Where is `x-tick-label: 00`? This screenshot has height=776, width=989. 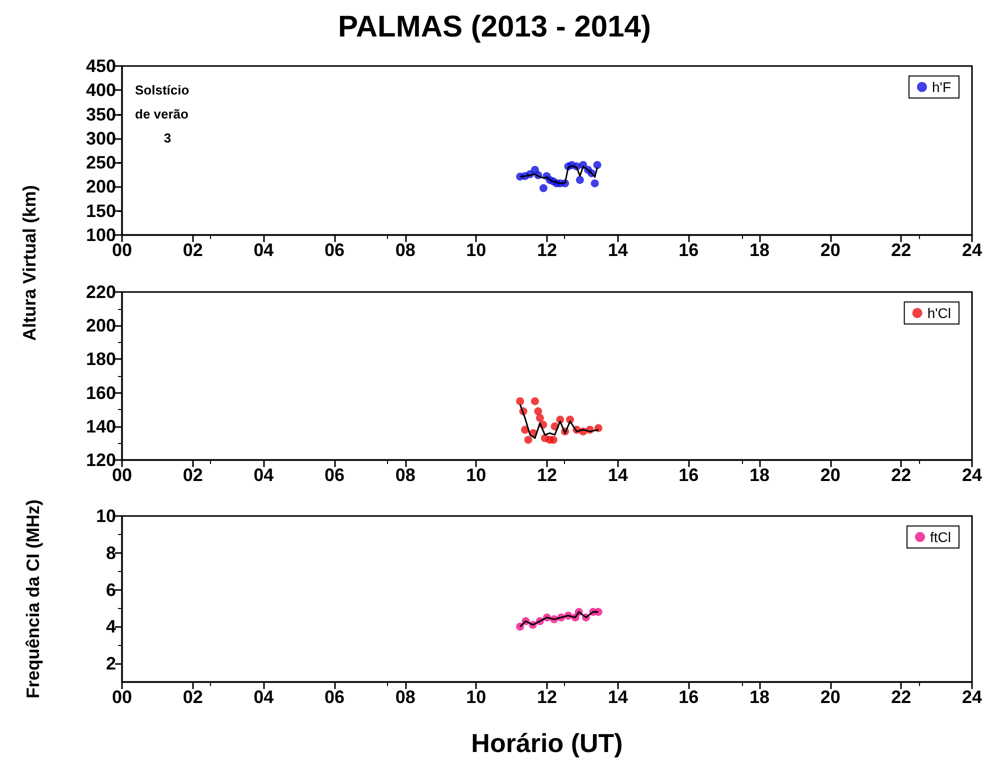 x-tick-label: 00 is located at coordinates (122, 697).